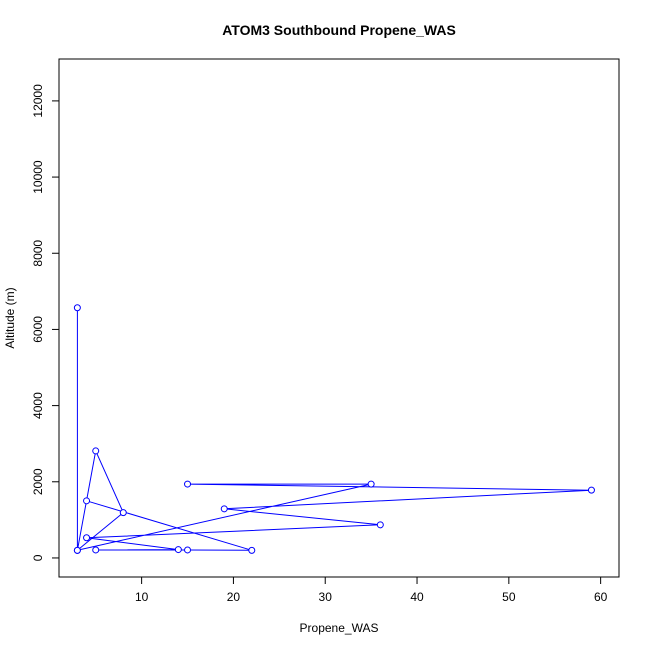 This screenshot has width=650, height=650. I want to click on y-tick-label: 4000, so click(38, 405).